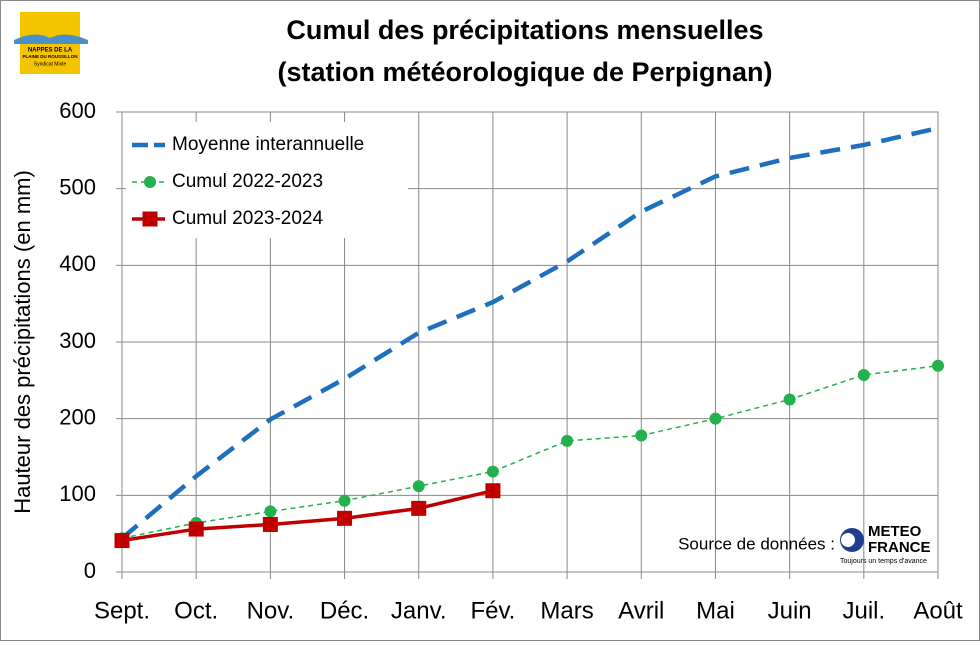 This screenshot has width=980, height=646. Describe the element at coordinates (524, 30) in the screenshot. I see `chart-title: Cumul des précipitations mensuelles` at that location.